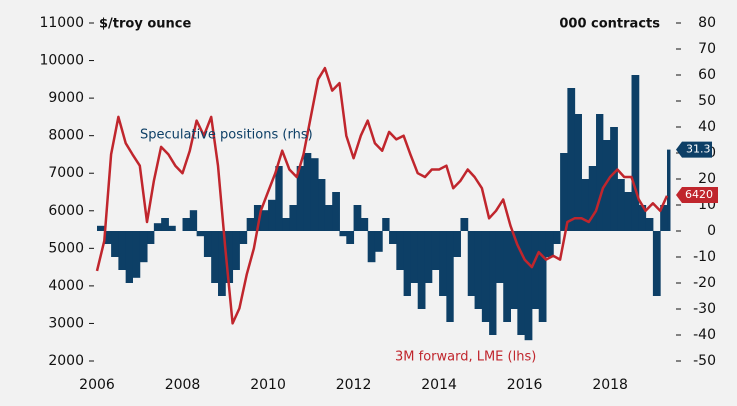 The image size is (737, 406). Describe the element at coordinates (66, 136) in the screenshot. I see `y-tick-label: 8000` at that location.